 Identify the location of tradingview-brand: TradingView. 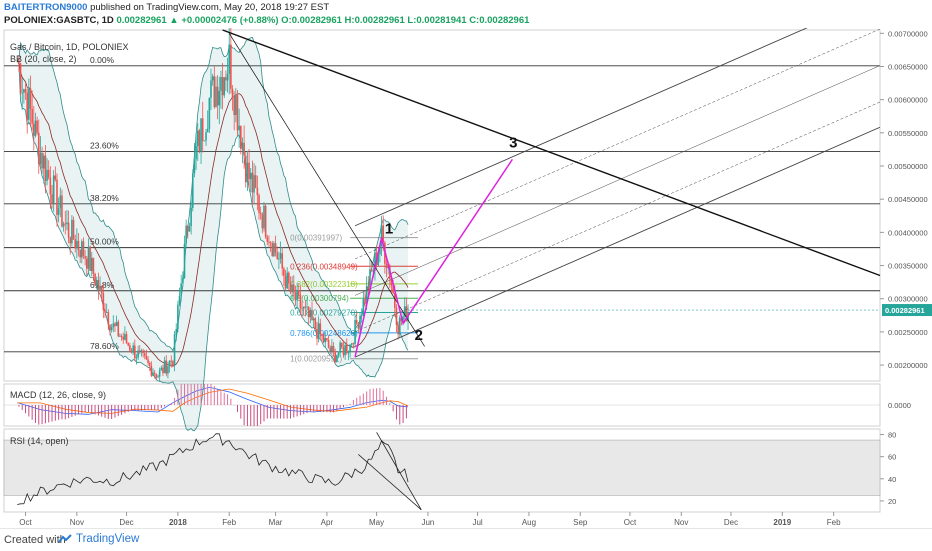
(108, 539).